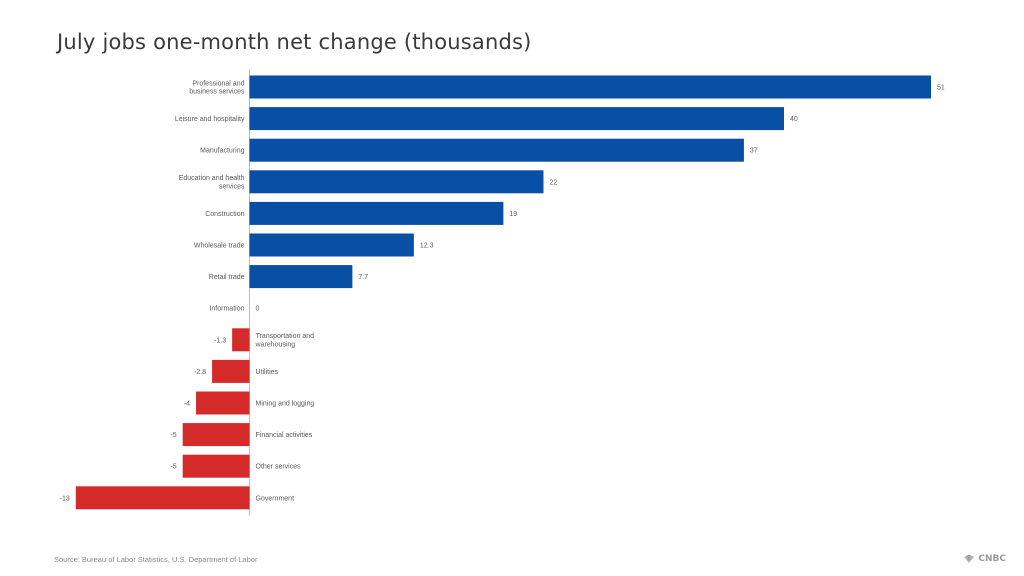 The width and height of the screenshot is (1024, 576). Describe the element at coordinates (754, 151) in the screenshot. I see `value-label: 37` at that location.